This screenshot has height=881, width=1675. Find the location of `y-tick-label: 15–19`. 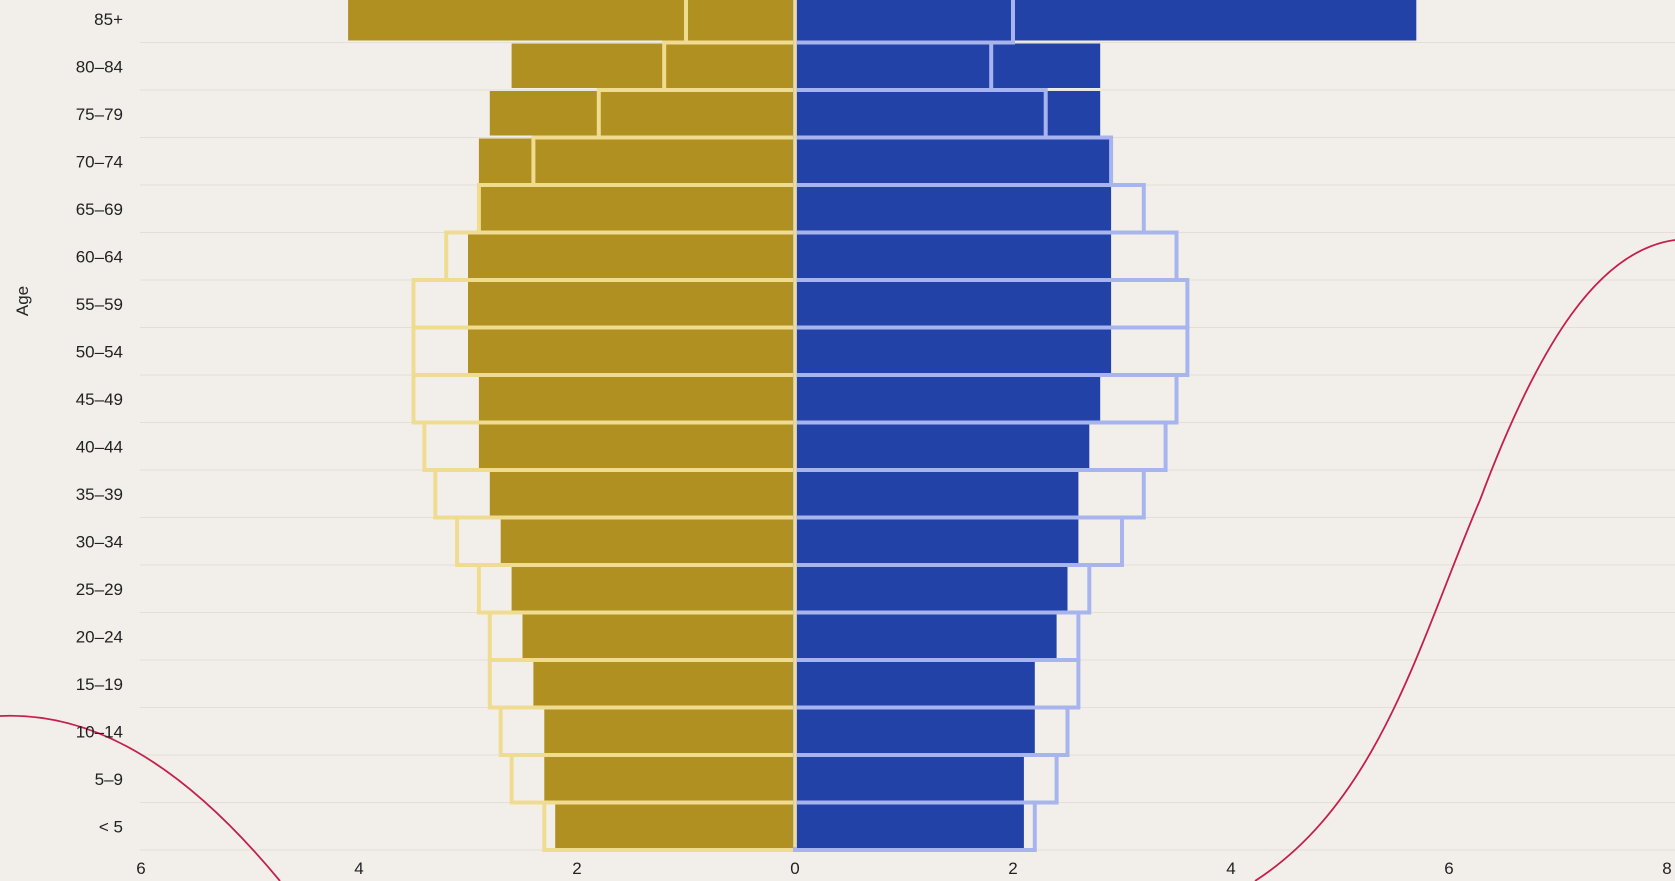

y-tick-label: 15–19 is located at coordinates (99, 684).